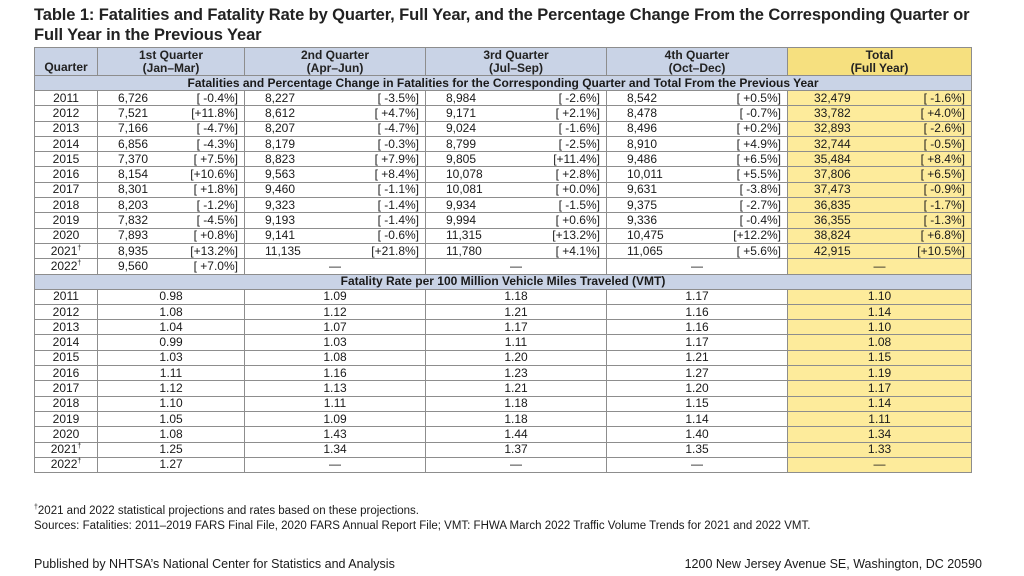  I want to click on fatality-count: 7,370, so click(133, 158).